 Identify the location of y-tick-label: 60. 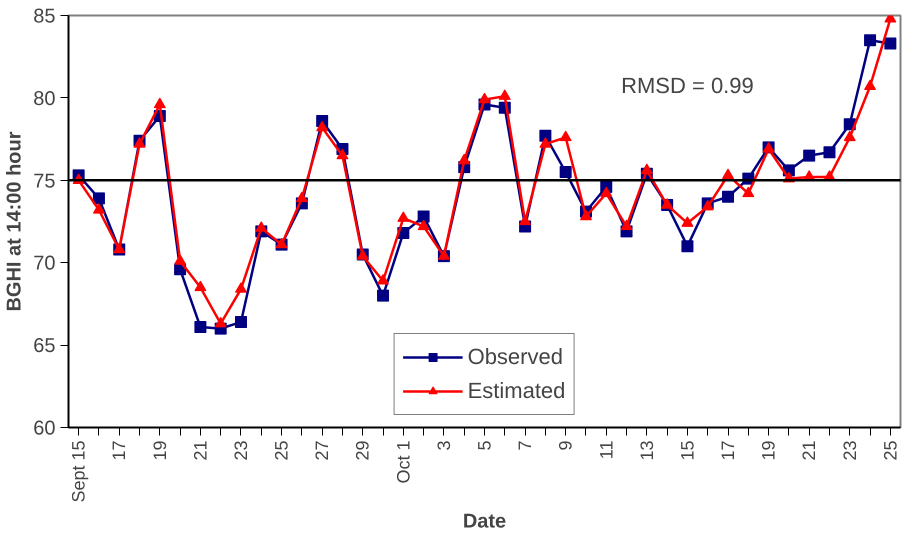
(44, 429).